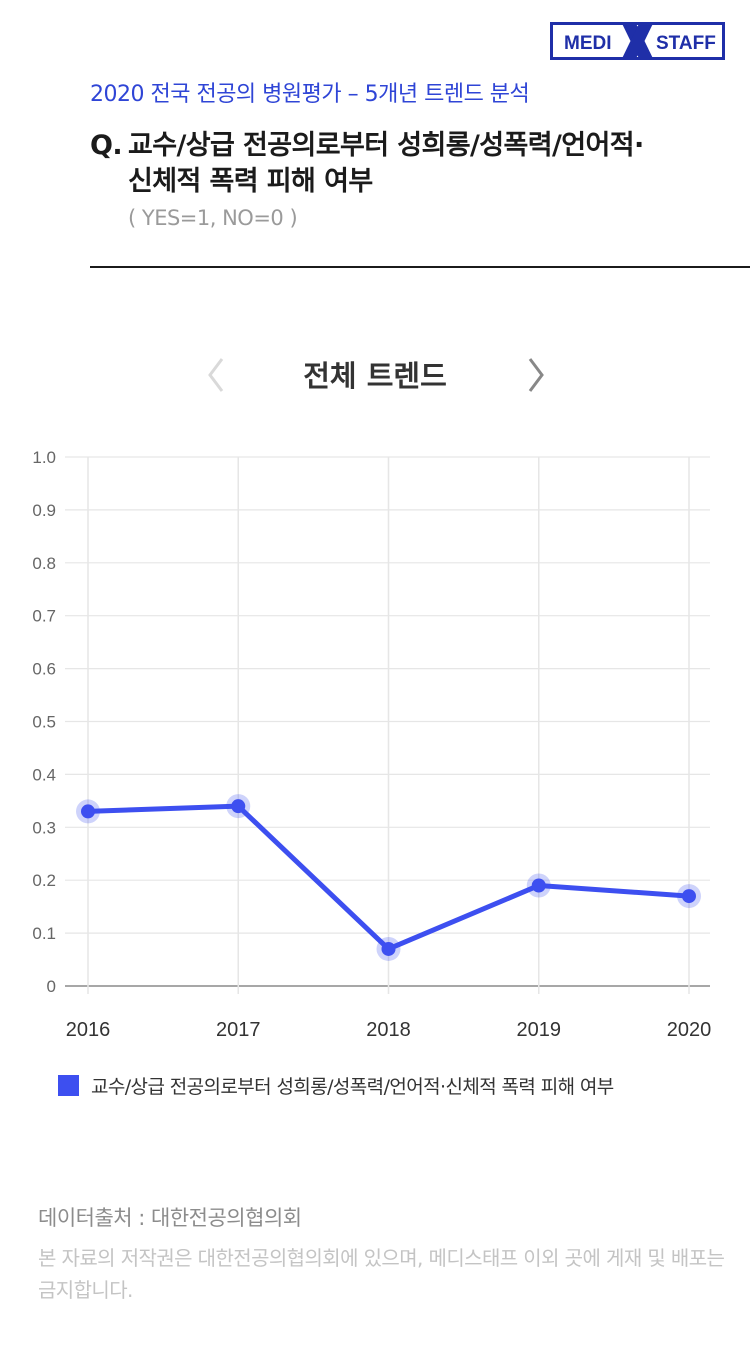  Describe the element at coordinates (44, 933) in the screenshot. I see `y-tick-label: 0.1` at that location.